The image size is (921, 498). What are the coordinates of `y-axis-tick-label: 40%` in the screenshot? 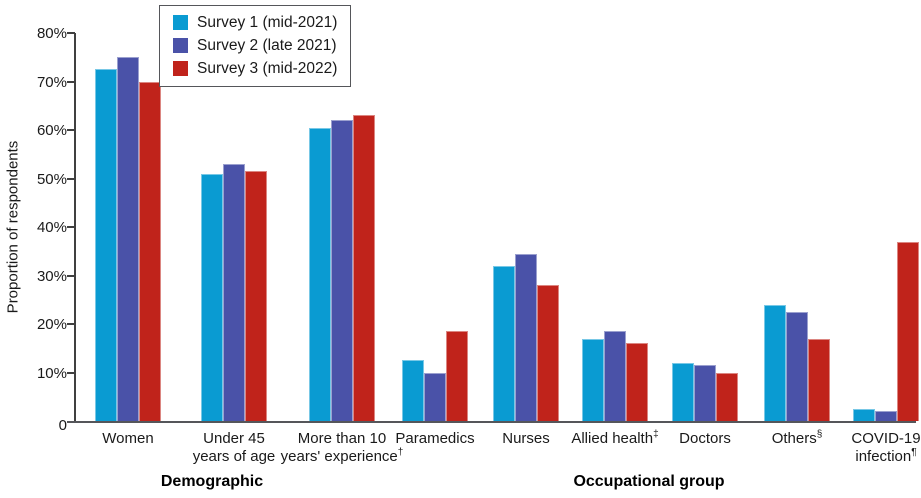 It's located at (51, 227).